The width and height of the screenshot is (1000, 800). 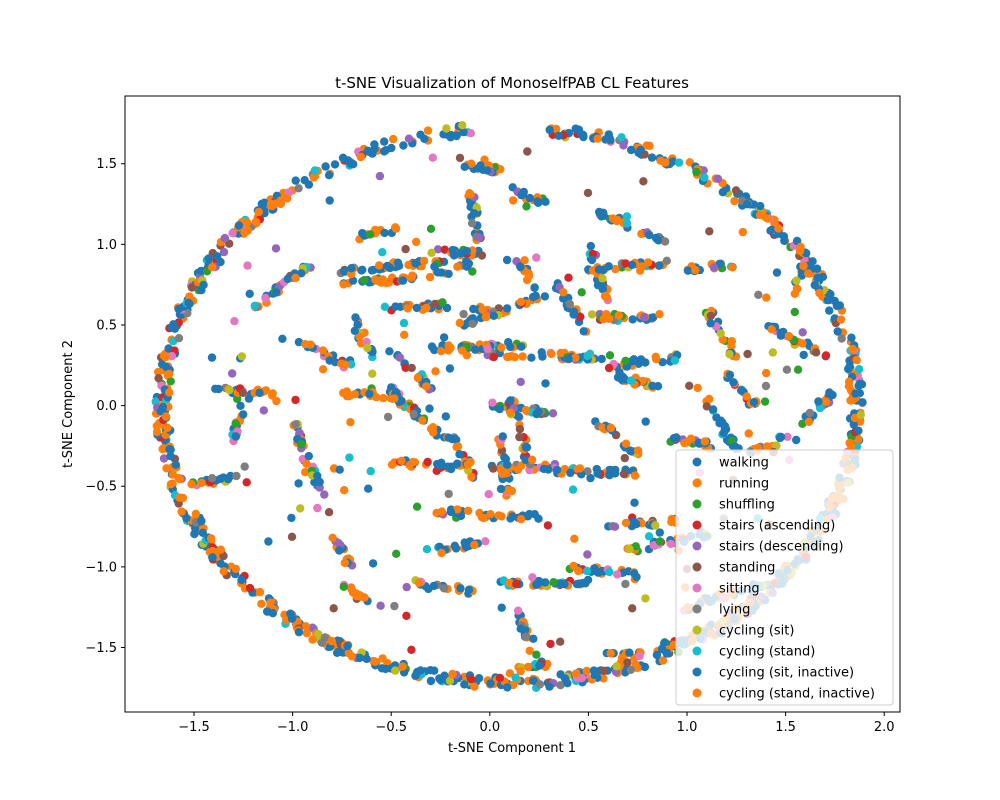 I want to click on y-tick-label: 1.5, so click(x=106, y=164).